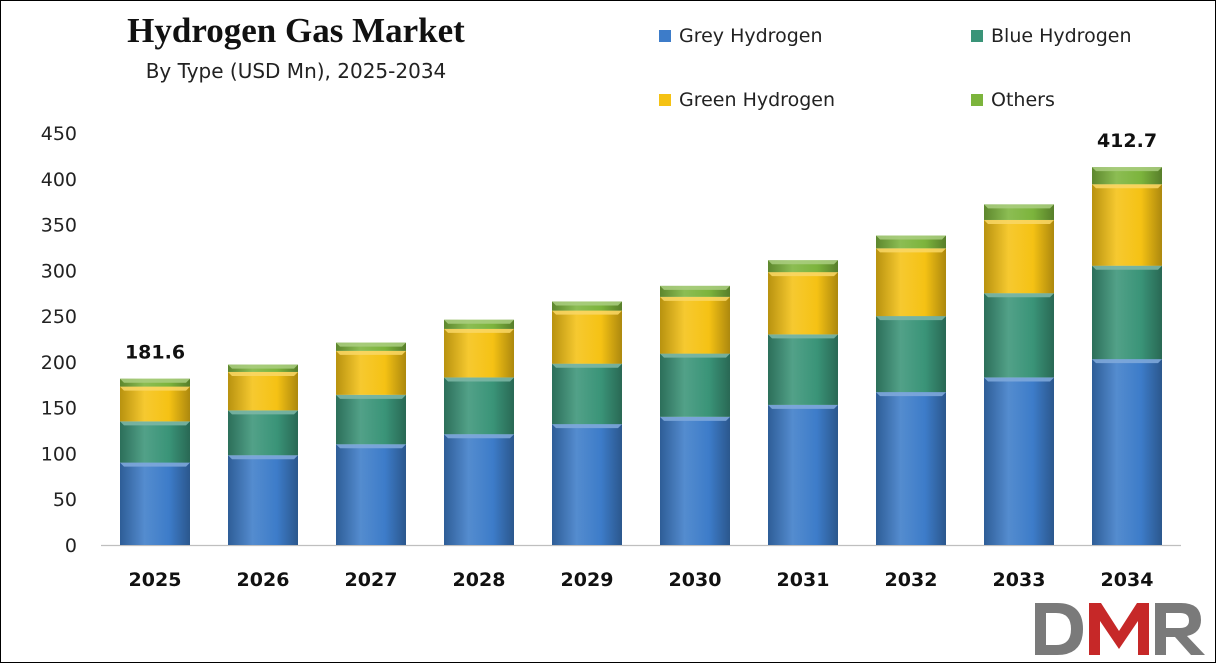 This screenshot has height=663, width=1216. Describe the element at coordinates (296, 30) in the screenshot. I see `chart-title: Hydrogen Gas Market` at that location.